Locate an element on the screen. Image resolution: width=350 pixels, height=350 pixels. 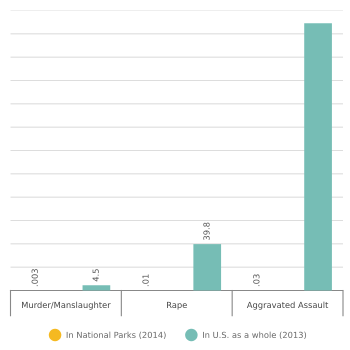
legend-label: In National Parks (2014) is located at coordinates (116, 336).